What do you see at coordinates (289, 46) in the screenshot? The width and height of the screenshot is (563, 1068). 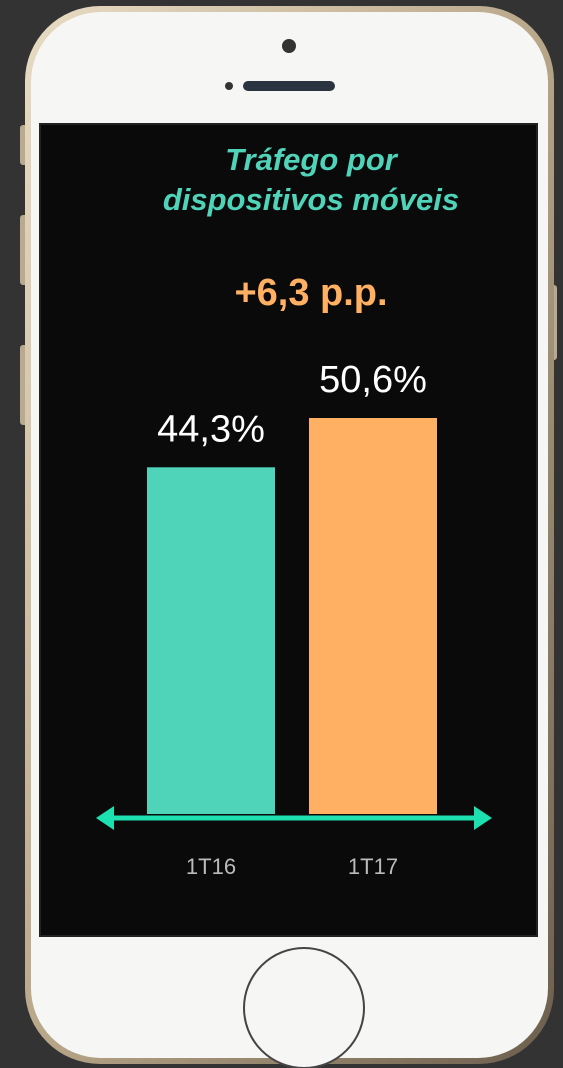 I see `camera` at bounding box center [289, 46].